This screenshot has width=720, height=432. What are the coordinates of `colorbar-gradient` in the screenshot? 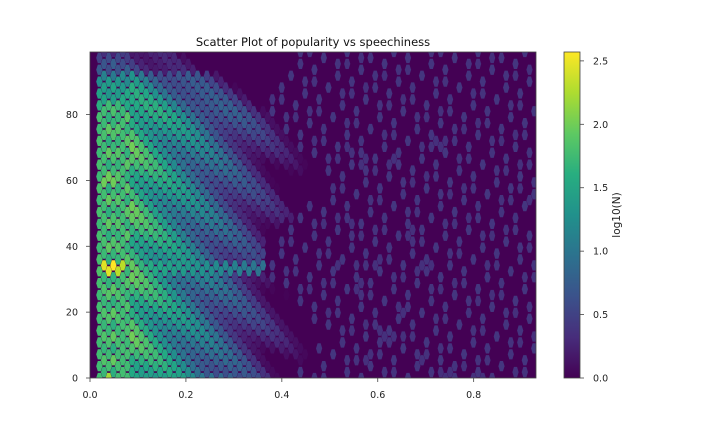 It's located at (572, 215).